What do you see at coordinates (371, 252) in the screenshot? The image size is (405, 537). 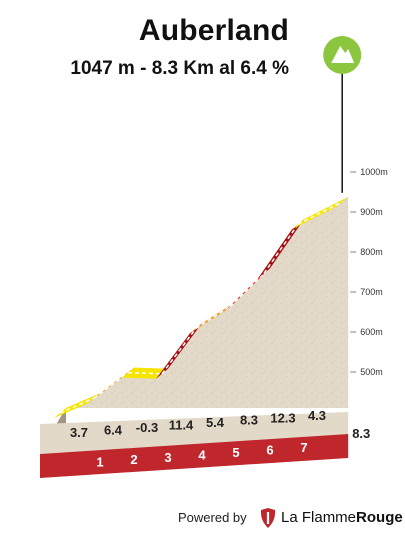 I see `y-tick-label: 800m` at bounding box center [371, 252].